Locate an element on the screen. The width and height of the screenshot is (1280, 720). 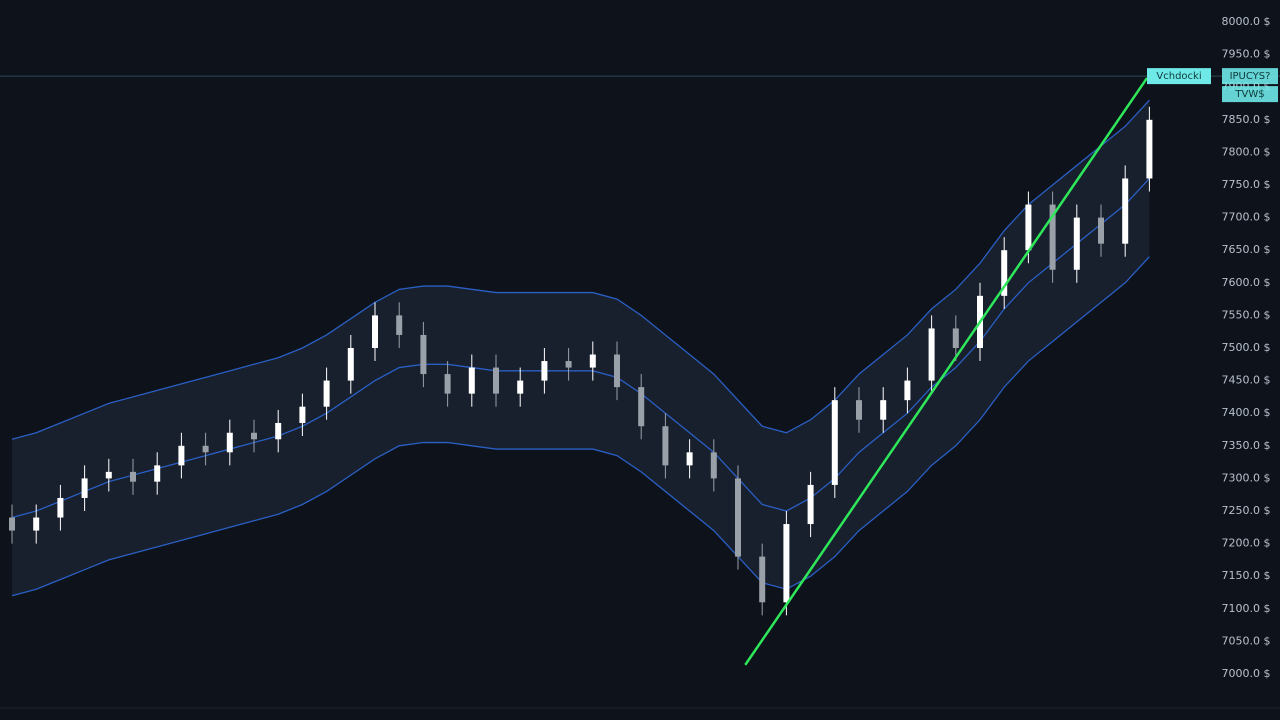
y-tick-label: 7150.0 $ is located at coordinates (1246, 575).